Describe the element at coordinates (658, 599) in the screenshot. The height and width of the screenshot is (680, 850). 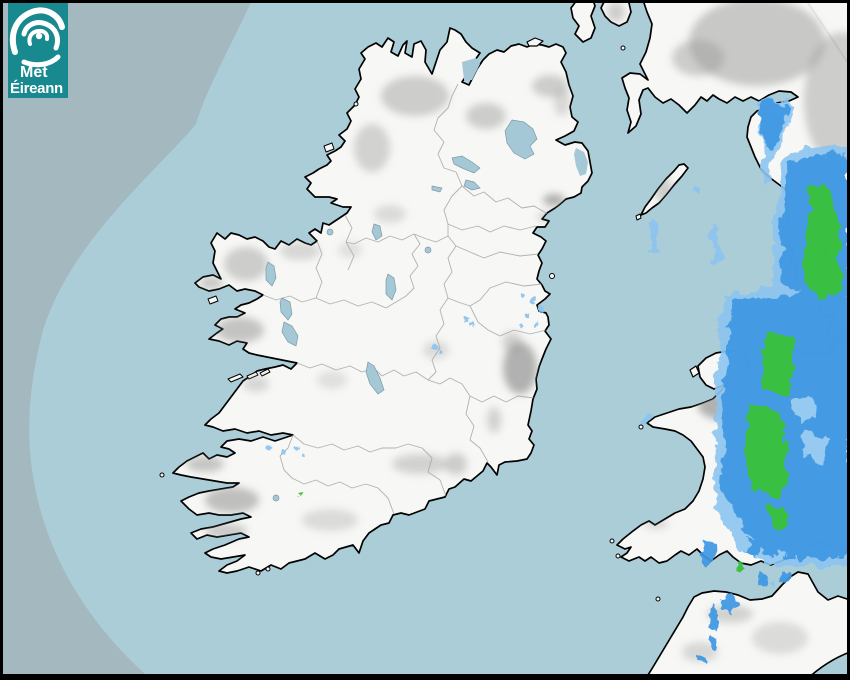
I see `lundy-islet` at that location.